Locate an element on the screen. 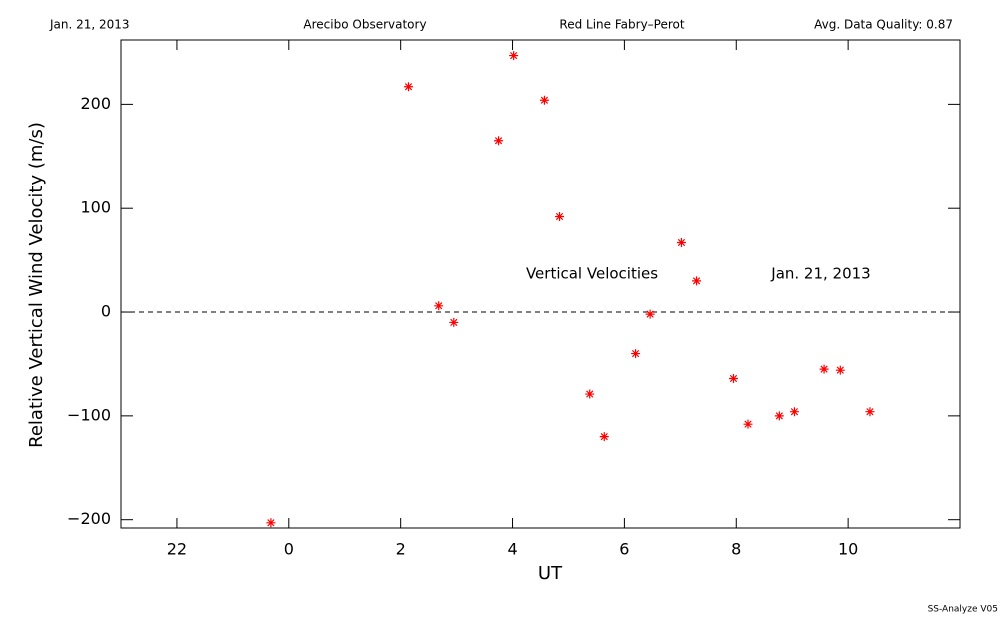 The height and width of the screenshot is (625, 1000). annotation: Jan. 21, 2013 is located at coordinates (820, 274).